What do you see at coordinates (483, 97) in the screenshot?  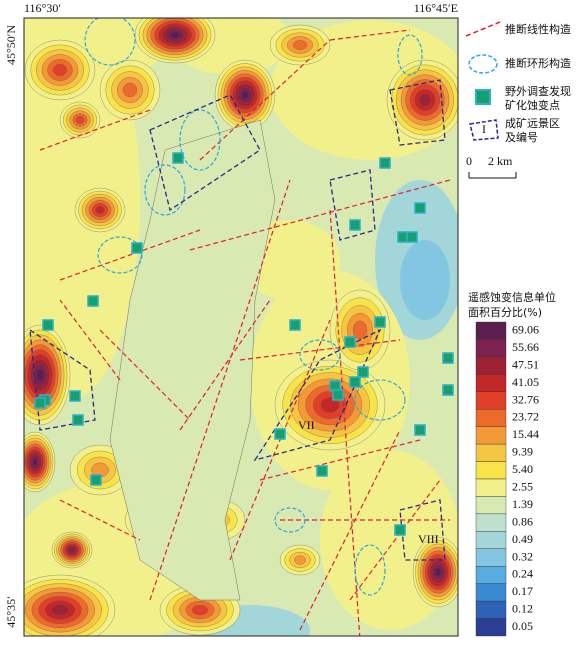 I see `legend-point-symbol` at bounding box center [483, 97].